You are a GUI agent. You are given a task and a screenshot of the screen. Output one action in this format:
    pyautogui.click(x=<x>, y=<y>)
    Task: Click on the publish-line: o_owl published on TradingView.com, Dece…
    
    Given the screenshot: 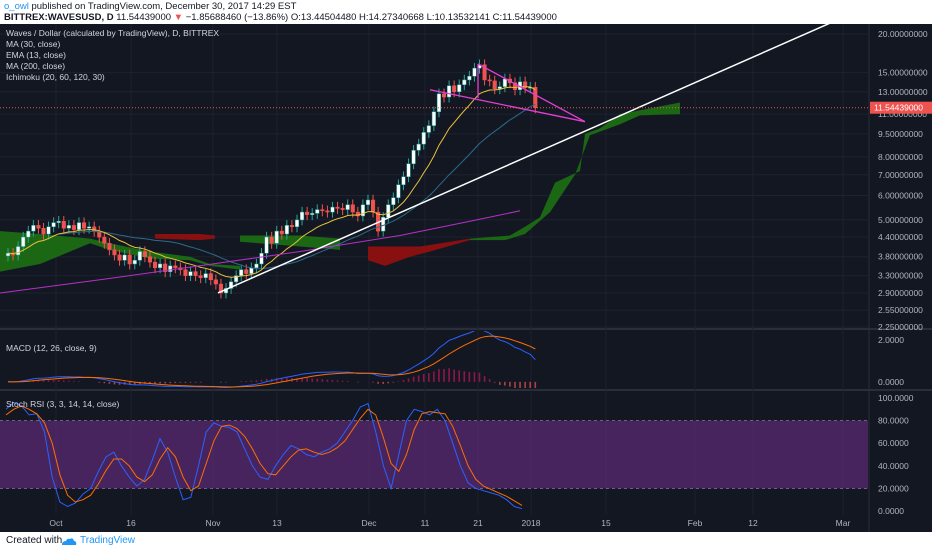 What is the action you would take?
    pyautogui.click(x=150, y=6)
    